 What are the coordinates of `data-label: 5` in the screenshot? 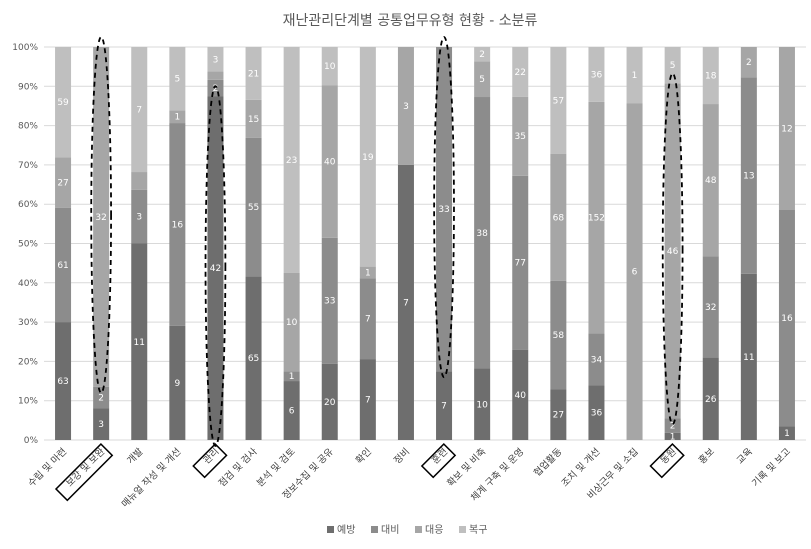 It's located at (177, 80).